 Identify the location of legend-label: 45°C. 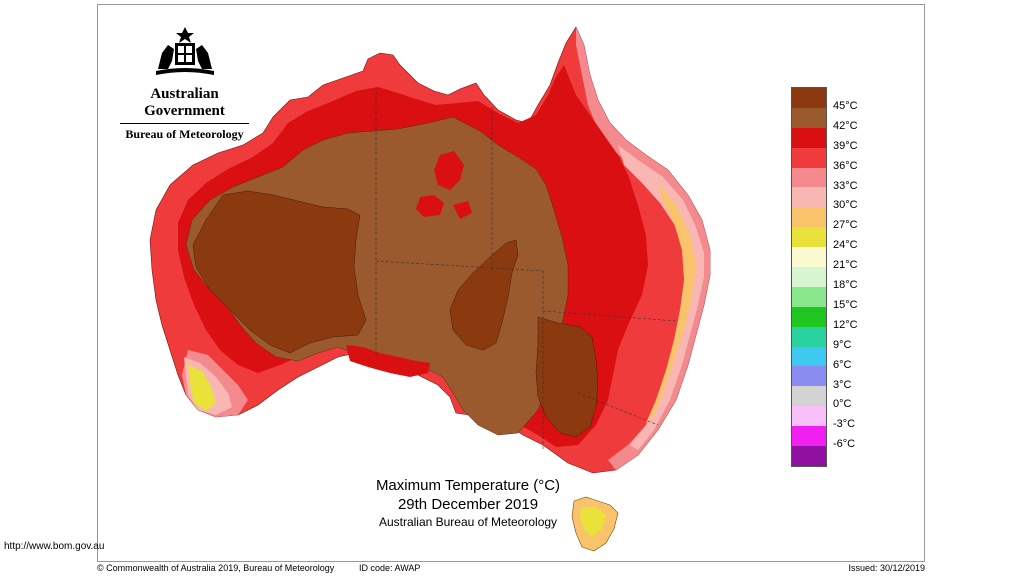
(845, 105).